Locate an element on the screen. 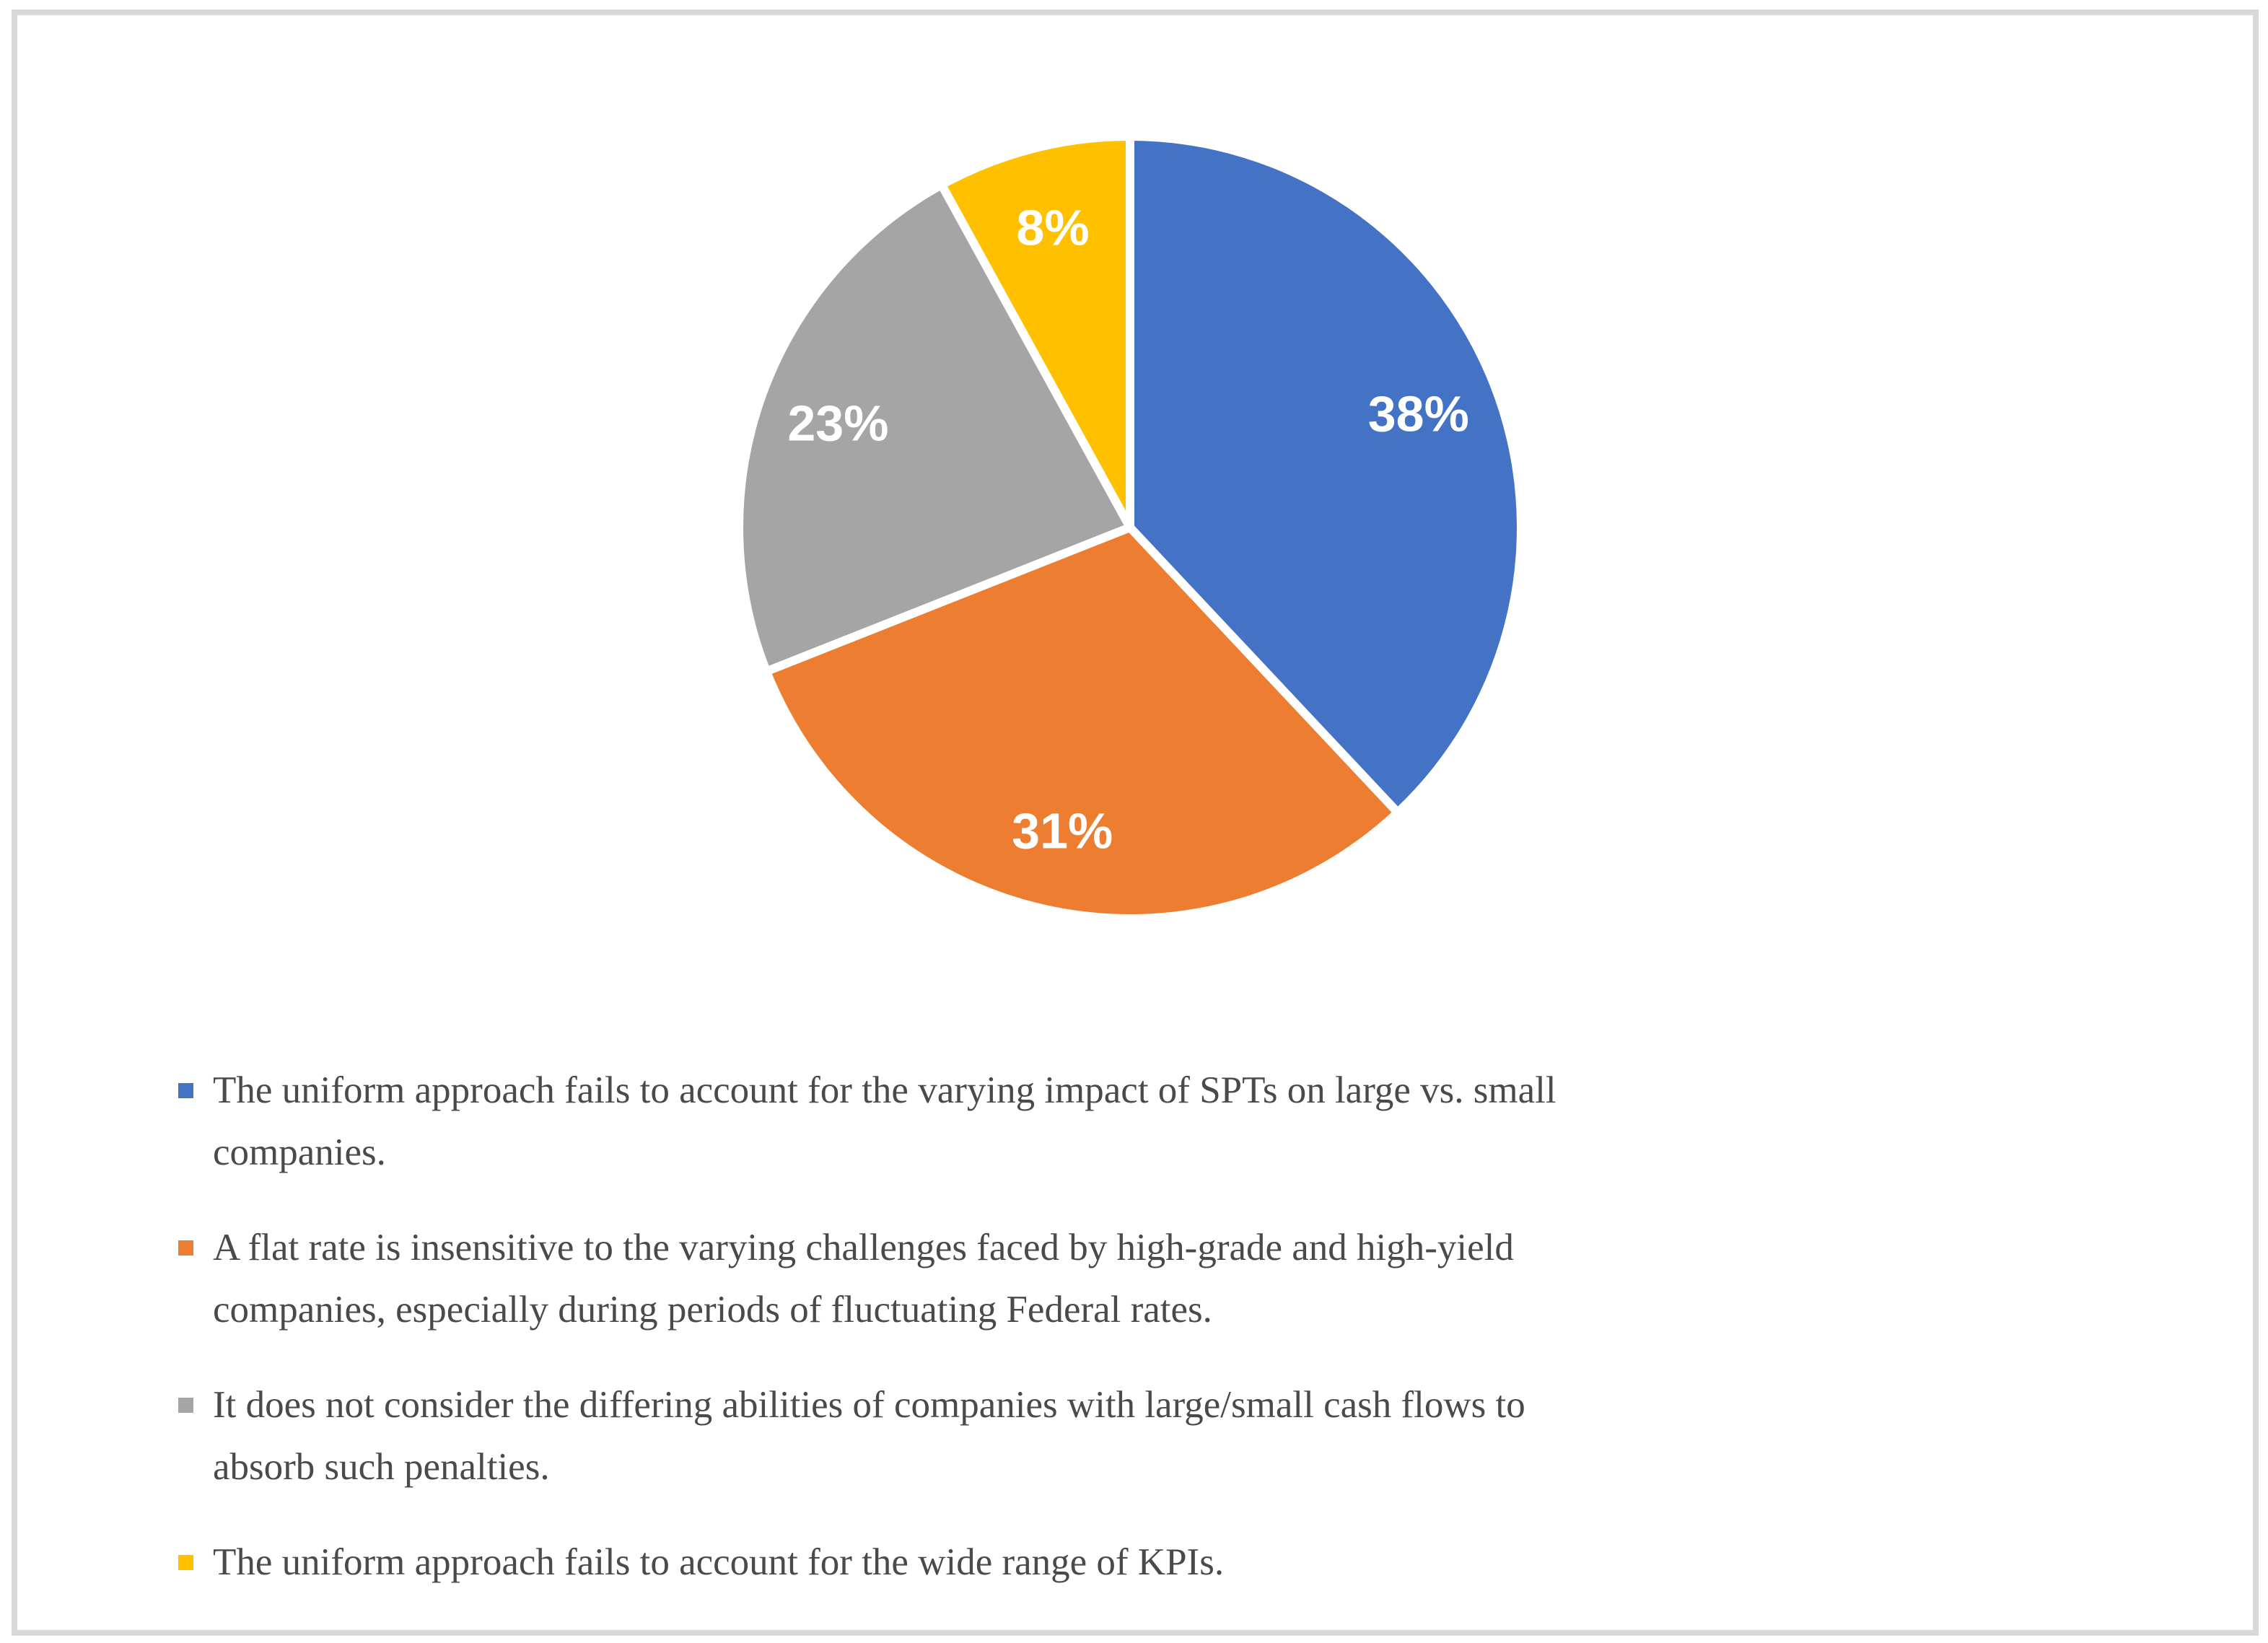  pie-slice-label: 31% is located at coordinates (1062, 831).